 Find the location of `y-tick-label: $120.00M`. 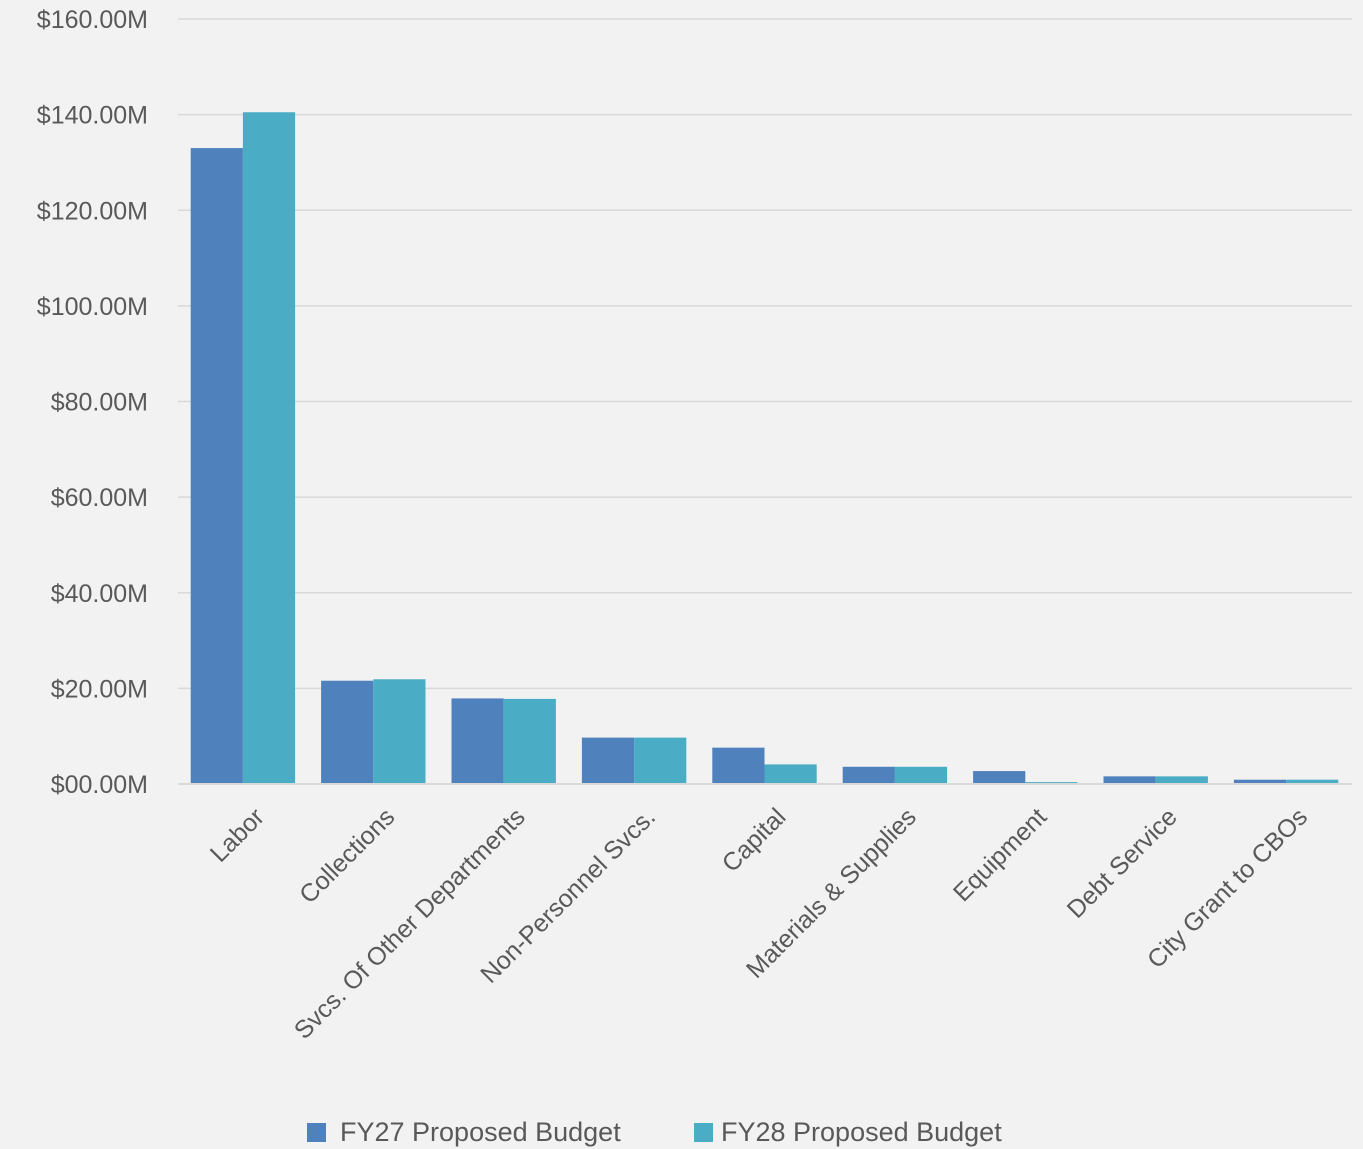

y-tick-label: $120.00M is located at coordinates (92, 211).